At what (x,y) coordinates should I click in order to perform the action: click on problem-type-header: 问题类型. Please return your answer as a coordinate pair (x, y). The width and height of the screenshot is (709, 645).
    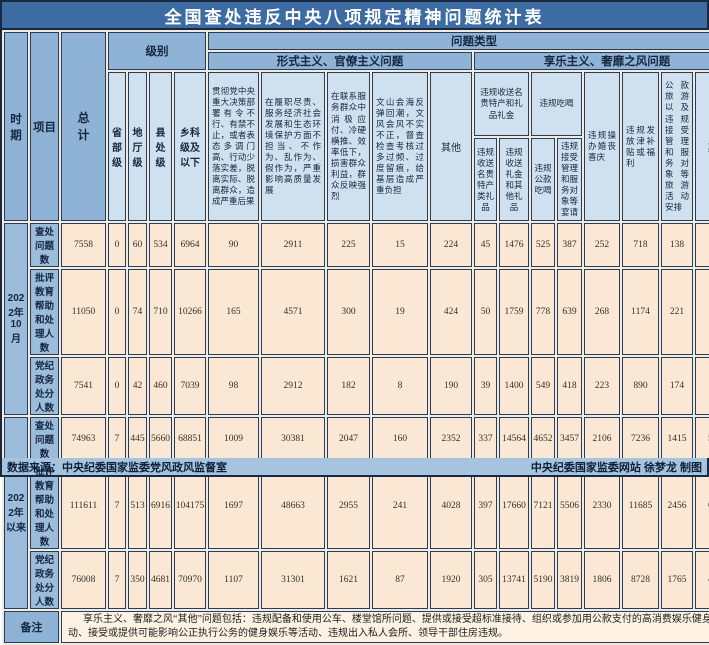
    Looking at the image, I should click on (458, 41).